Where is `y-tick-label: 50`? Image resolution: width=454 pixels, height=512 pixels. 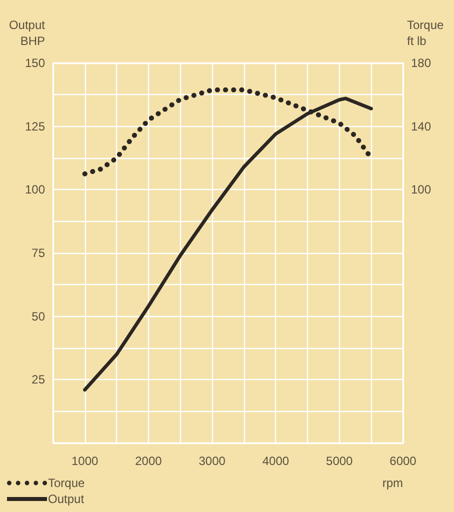
y-tick-label: 50 is located at coordinates (39, 316).